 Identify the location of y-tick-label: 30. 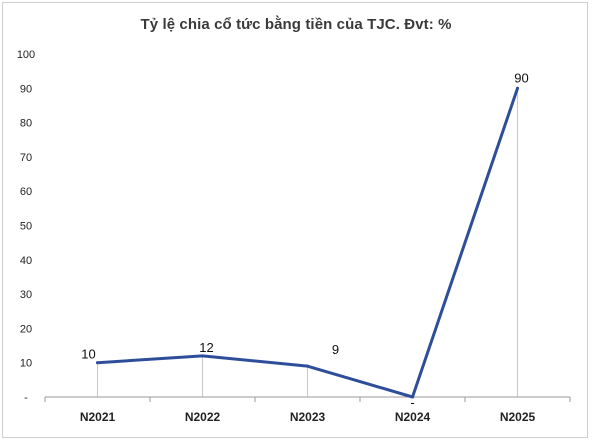
(26, 295).